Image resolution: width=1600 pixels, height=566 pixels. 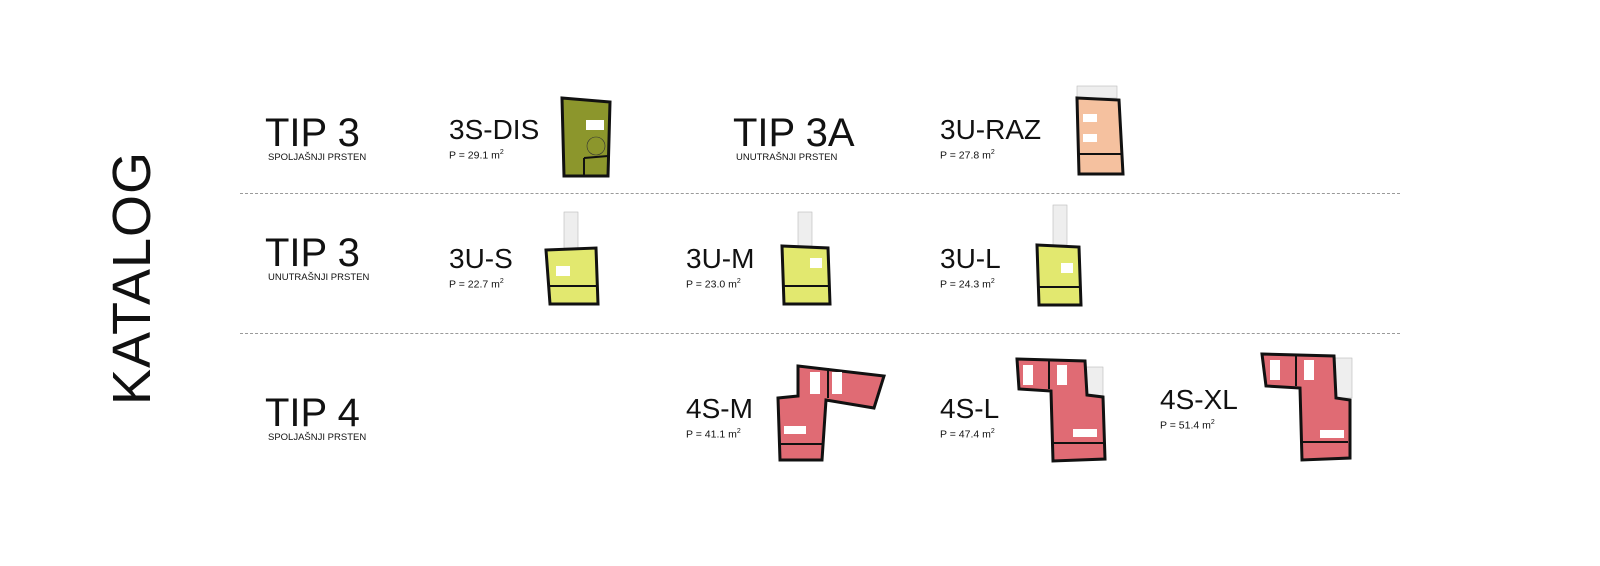 I want to click on floorplan-3u-l, so click(x=1059, y=255).